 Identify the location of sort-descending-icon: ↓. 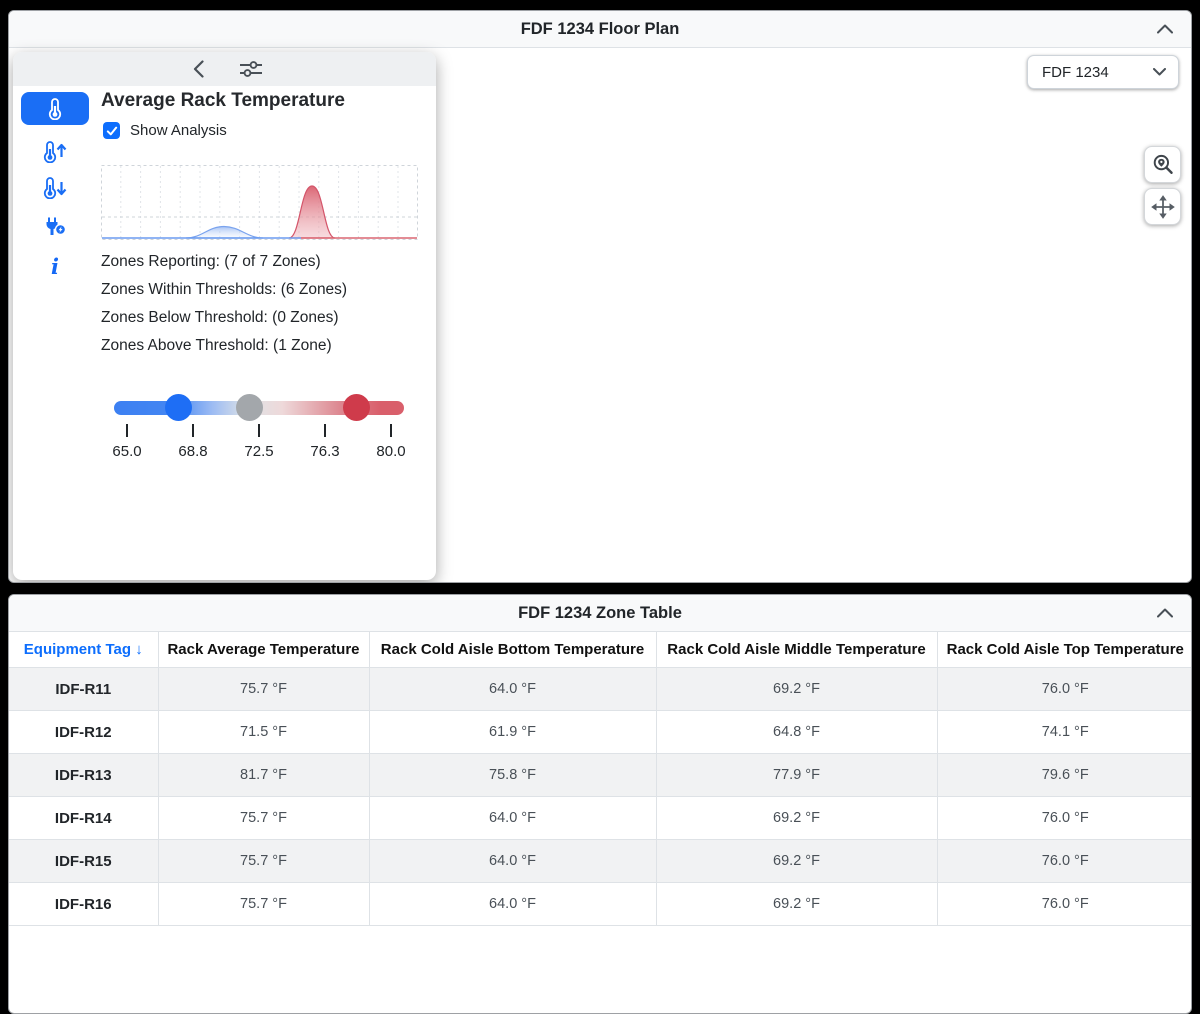
(139, 649).